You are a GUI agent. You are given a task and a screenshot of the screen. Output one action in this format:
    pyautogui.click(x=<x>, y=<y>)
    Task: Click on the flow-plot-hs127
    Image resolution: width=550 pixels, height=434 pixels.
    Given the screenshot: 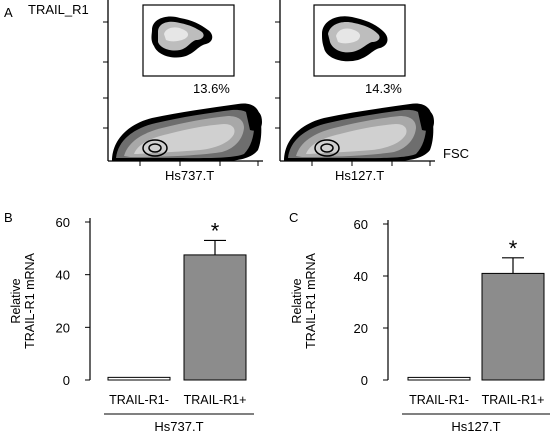 What is the action you would take?
    pyautogui.click(x=355, y=83)
    